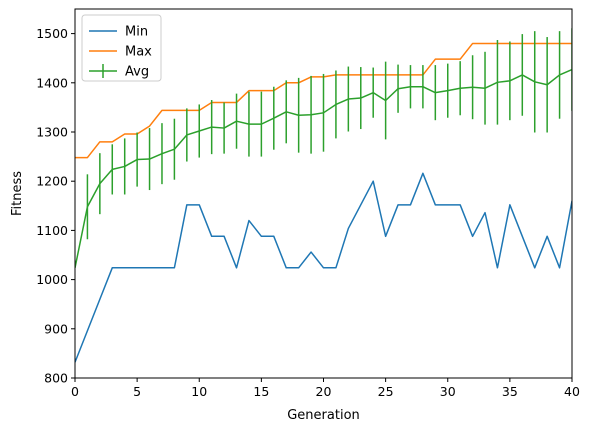 The height and width of the screenshot is (432, 589). Describe the element at coordinates (52, 230) in the screenshot. I see `y-tick-label: 1100` at that location.